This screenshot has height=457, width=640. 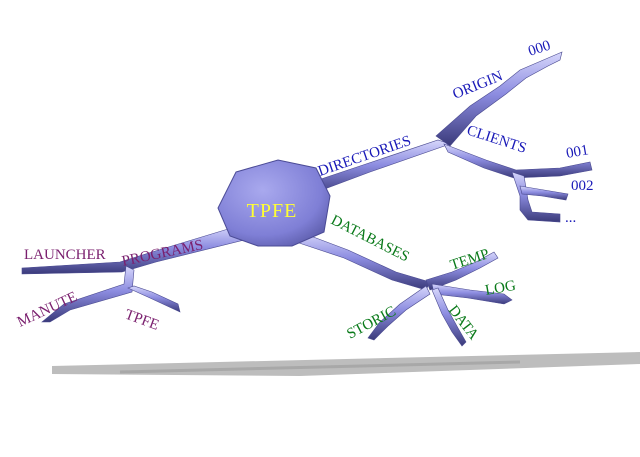 What do you see at coordinates (154, 299) in the screenshot?
I see `branch-tpfe-sub` at bounding box center [154, 299].